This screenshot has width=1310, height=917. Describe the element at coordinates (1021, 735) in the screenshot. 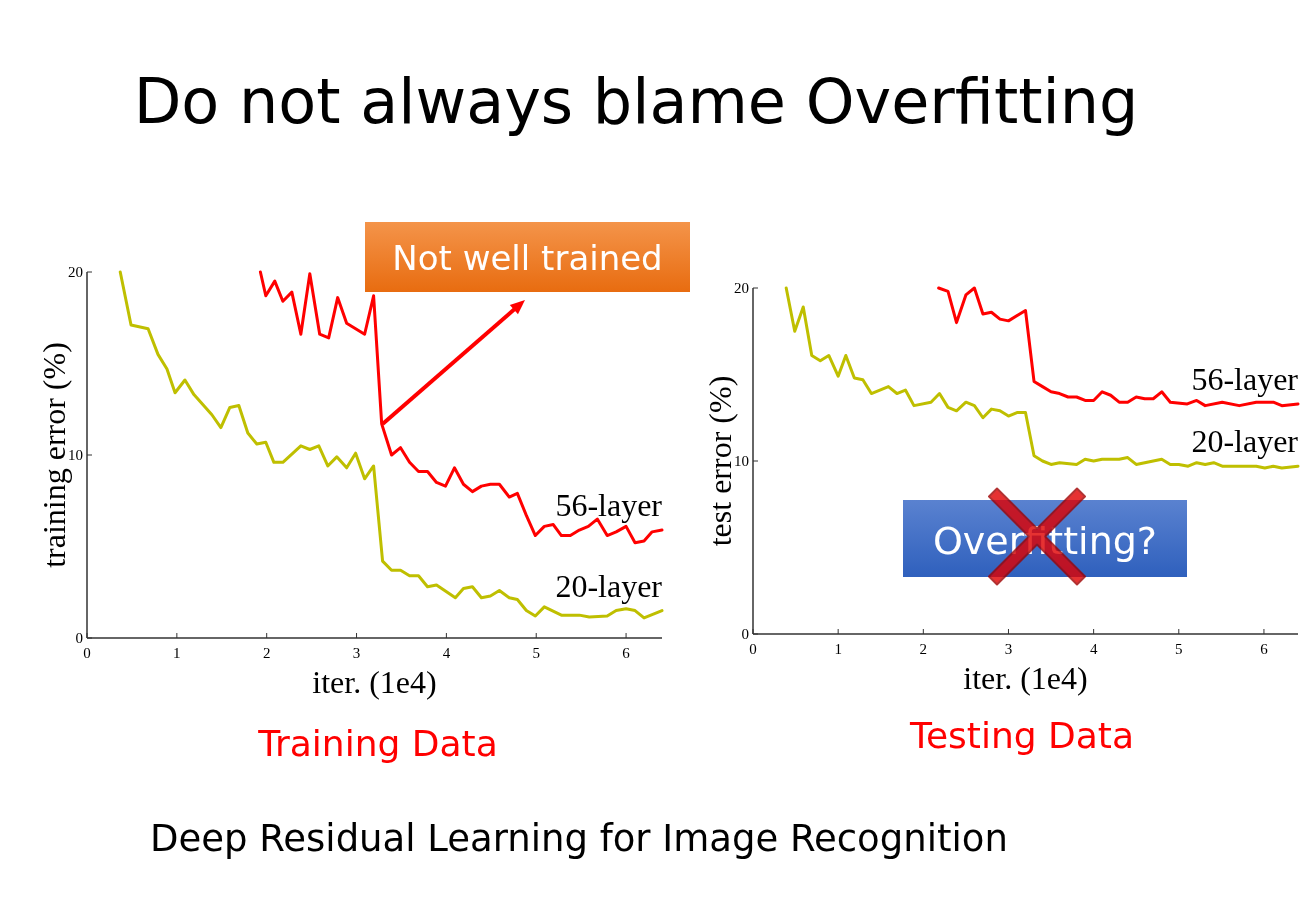

I see `text: Testing Data` at that location.